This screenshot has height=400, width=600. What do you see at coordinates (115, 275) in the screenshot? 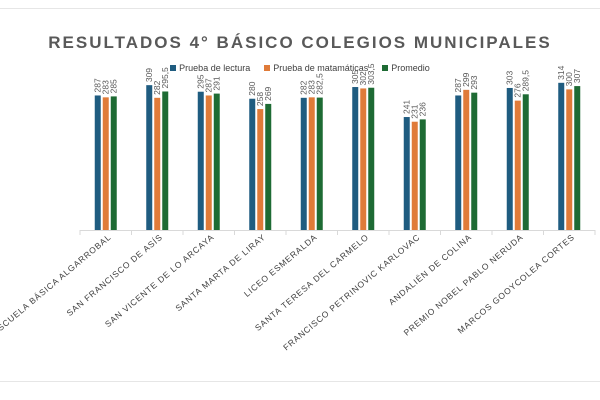
I see `category-label: SAN FRANCISCO DE ASÍS` at bounding box center [115, 275].